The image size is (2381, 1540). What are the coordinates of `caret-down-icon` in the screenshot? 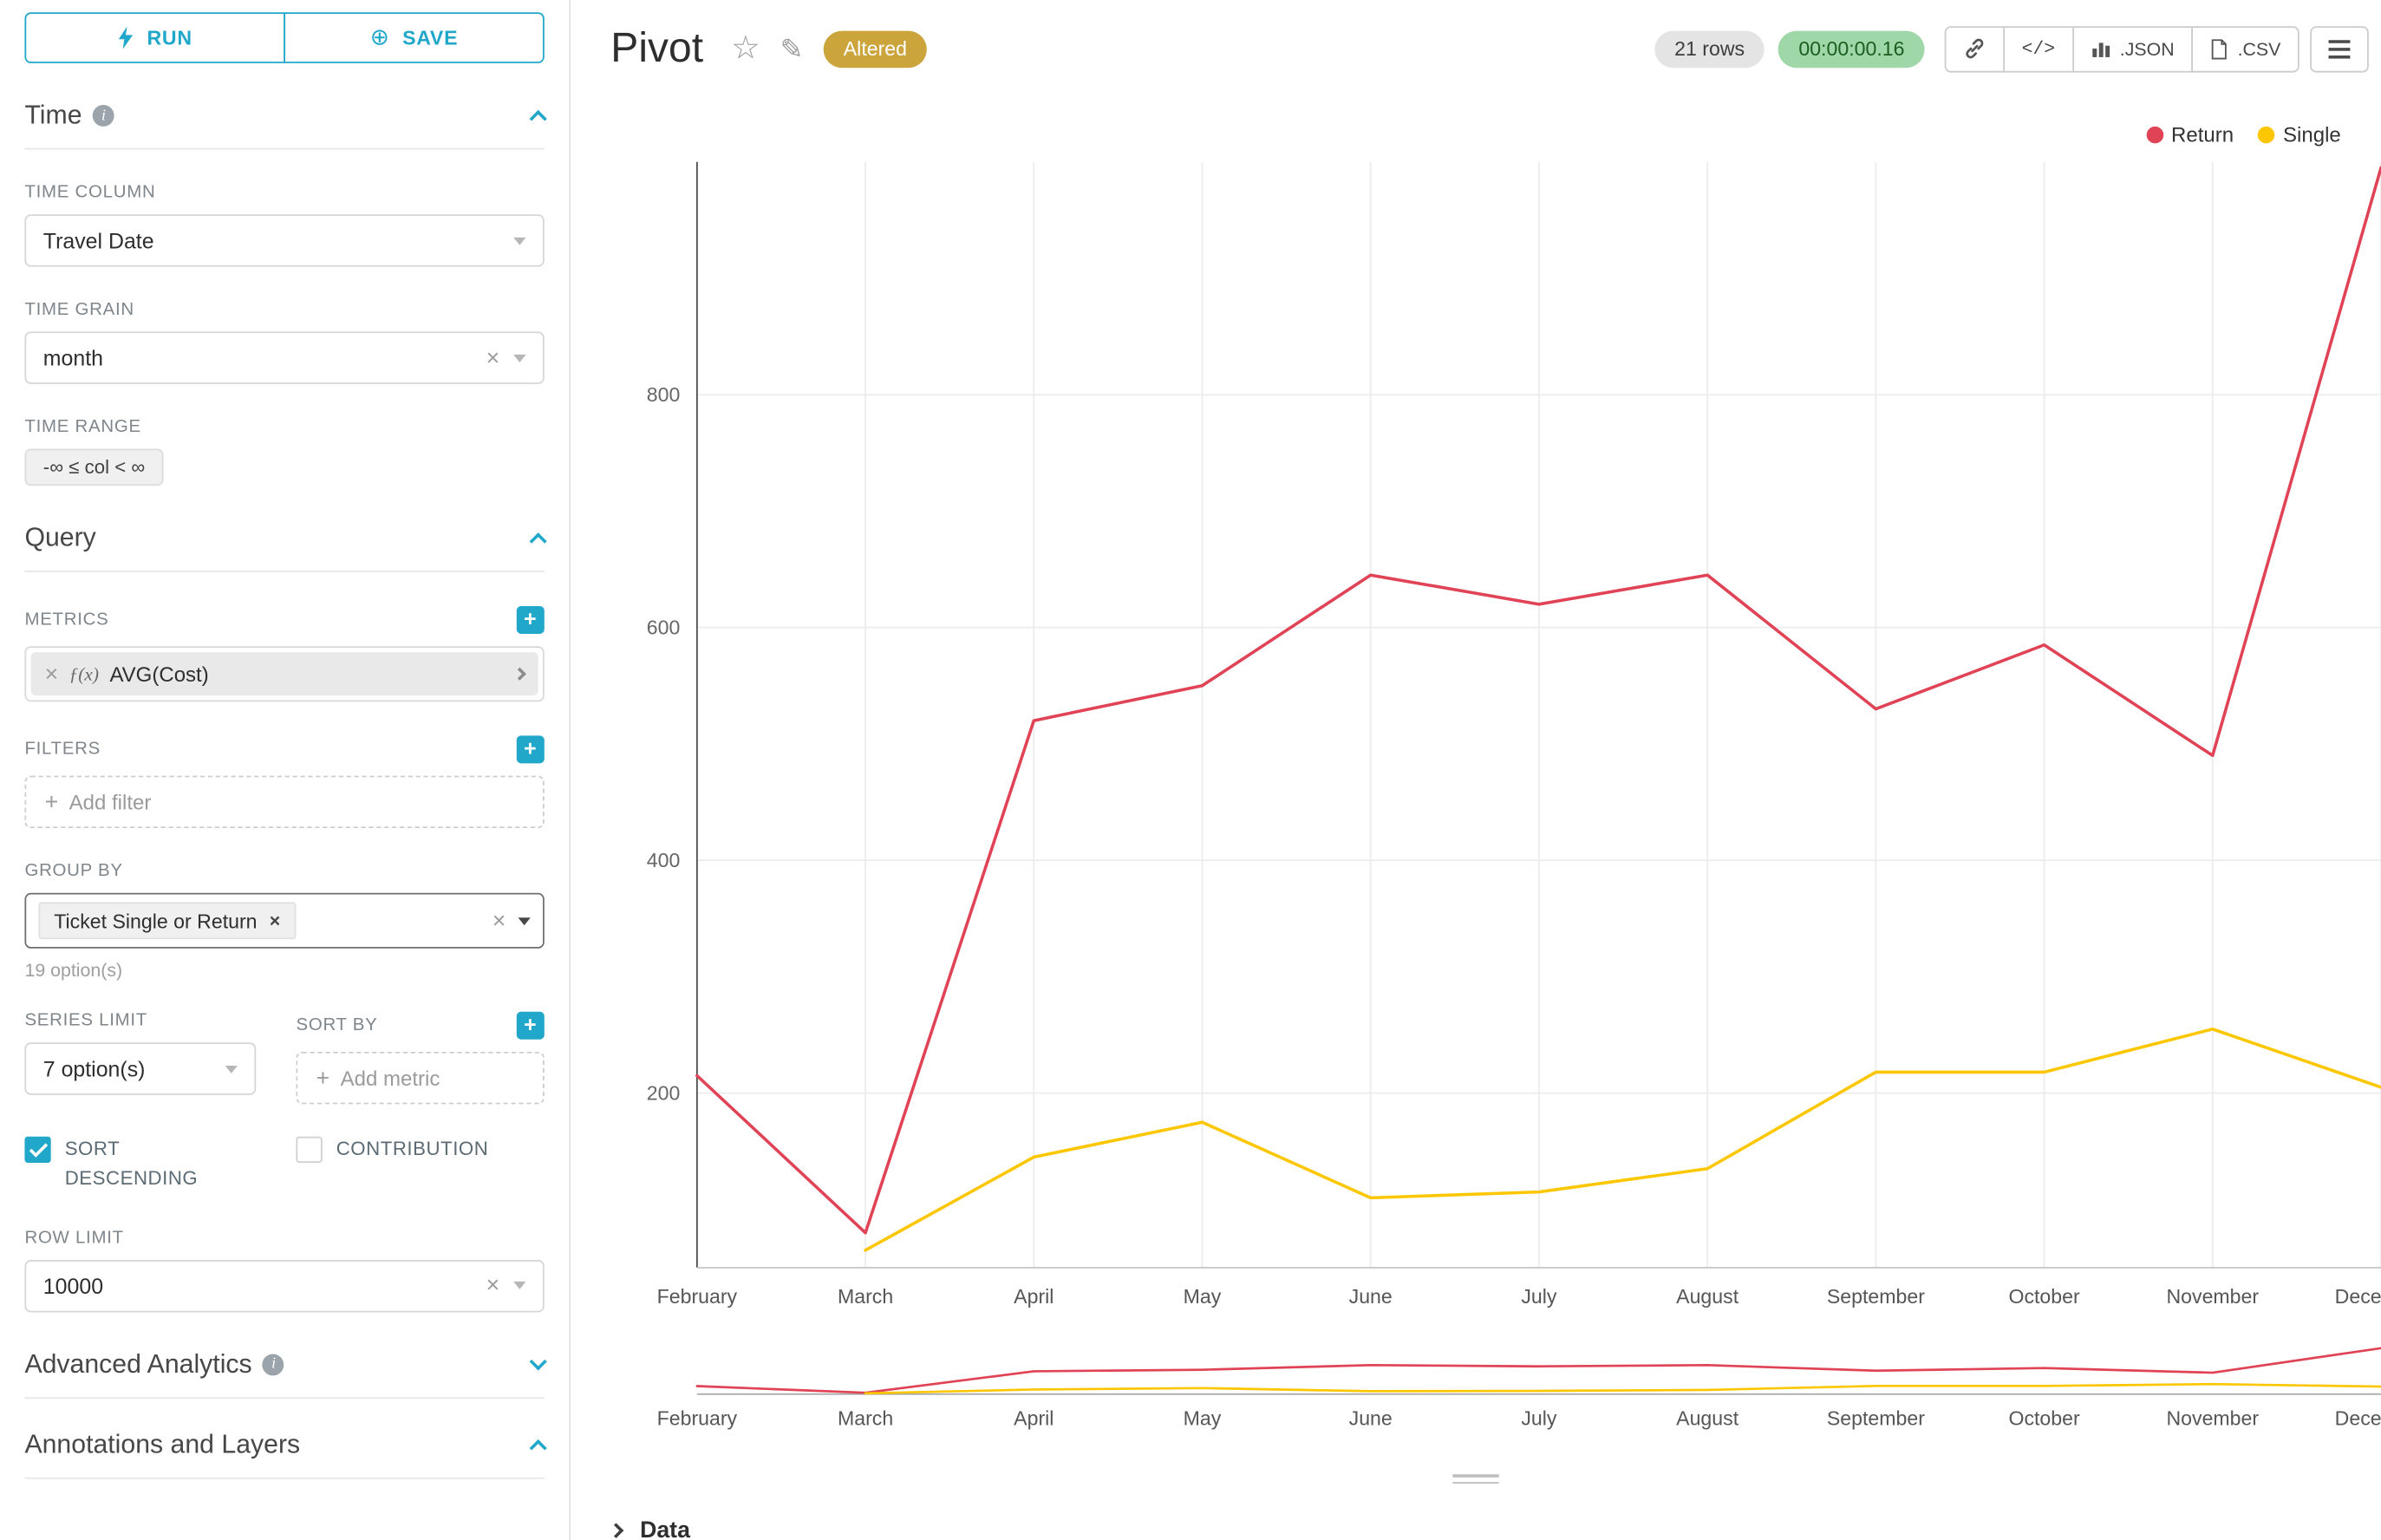 It's located at (524, 921).